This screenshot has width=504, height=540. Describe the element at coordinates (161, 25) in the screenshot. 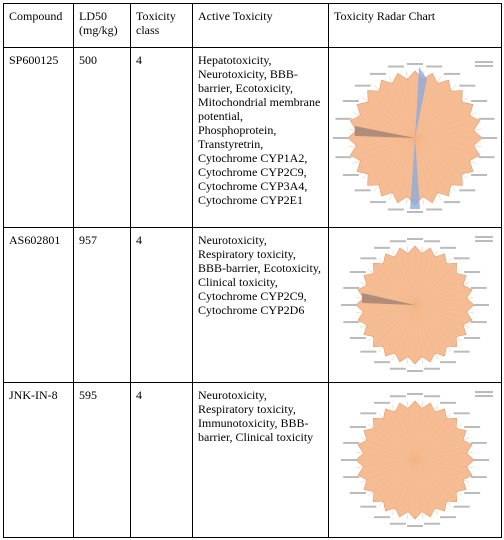

I see `header-cell: Toxicity class` at that location.